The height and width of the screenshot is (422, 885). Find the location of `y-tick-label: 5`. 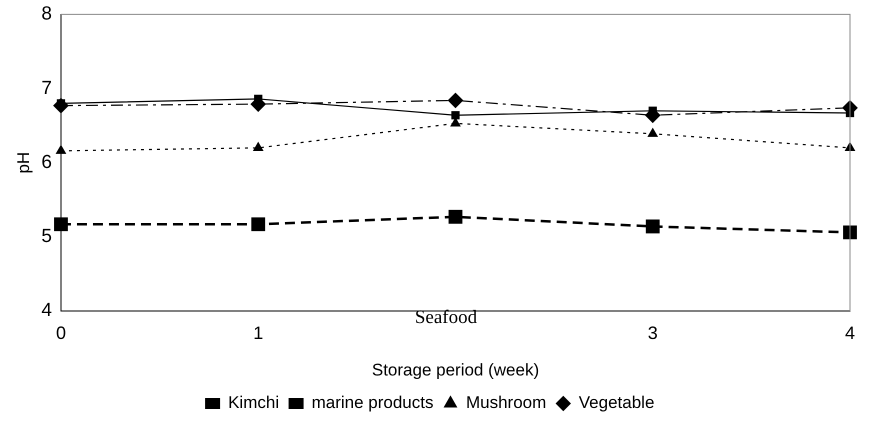

y-tick-label: 5 is located at coordinates (46, 237).